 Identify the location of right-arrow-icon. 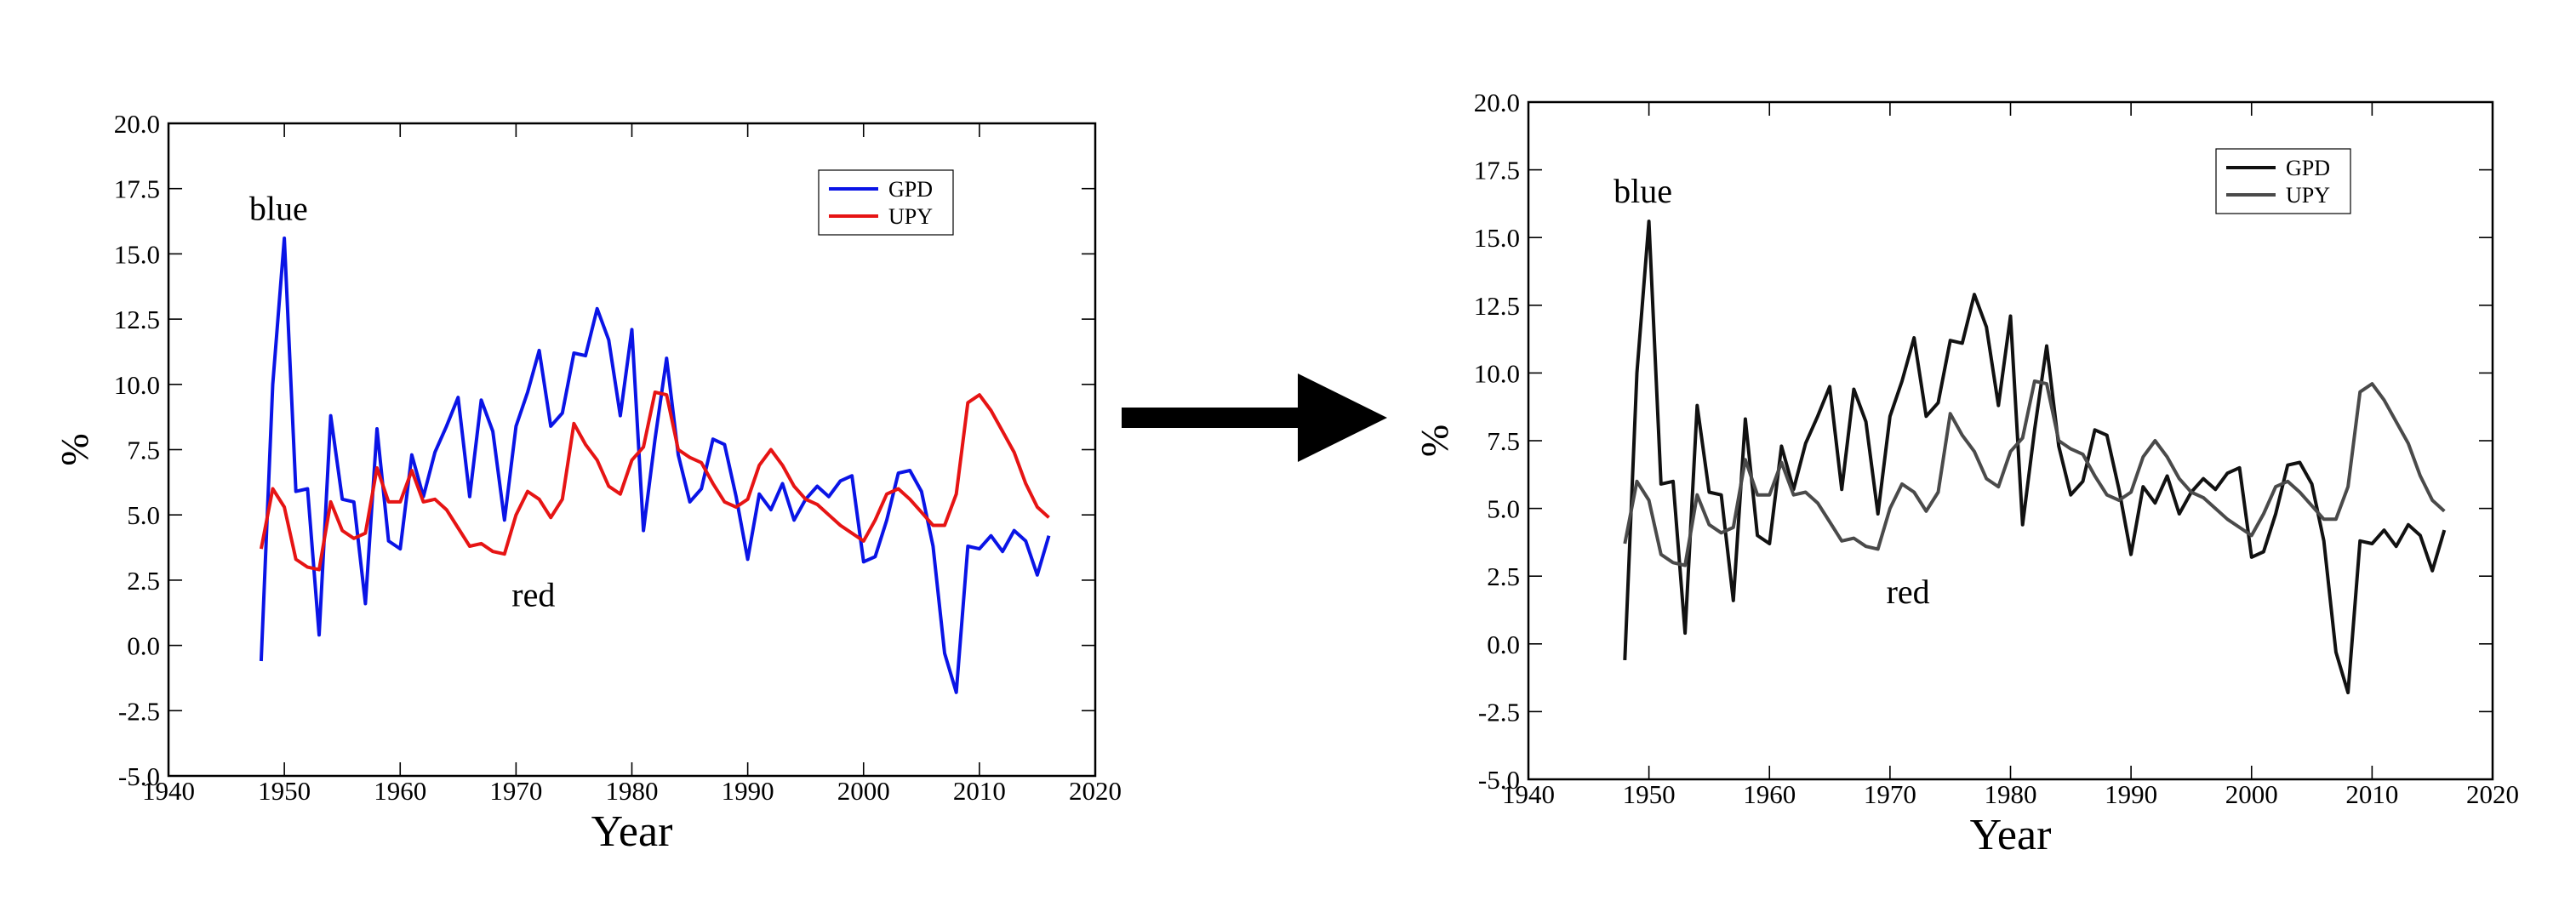
(1254, 417).